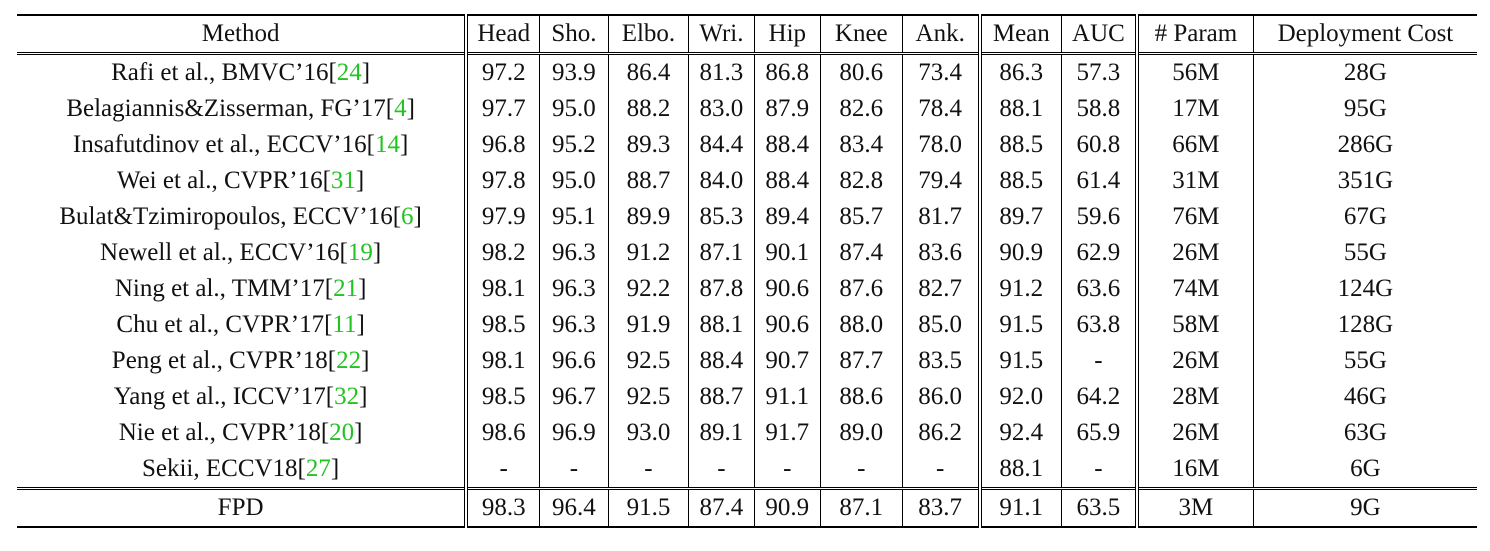  Describe the element at coordinates (502, 217) in the screenshot. I see `head-cell: 97.9` at that location.